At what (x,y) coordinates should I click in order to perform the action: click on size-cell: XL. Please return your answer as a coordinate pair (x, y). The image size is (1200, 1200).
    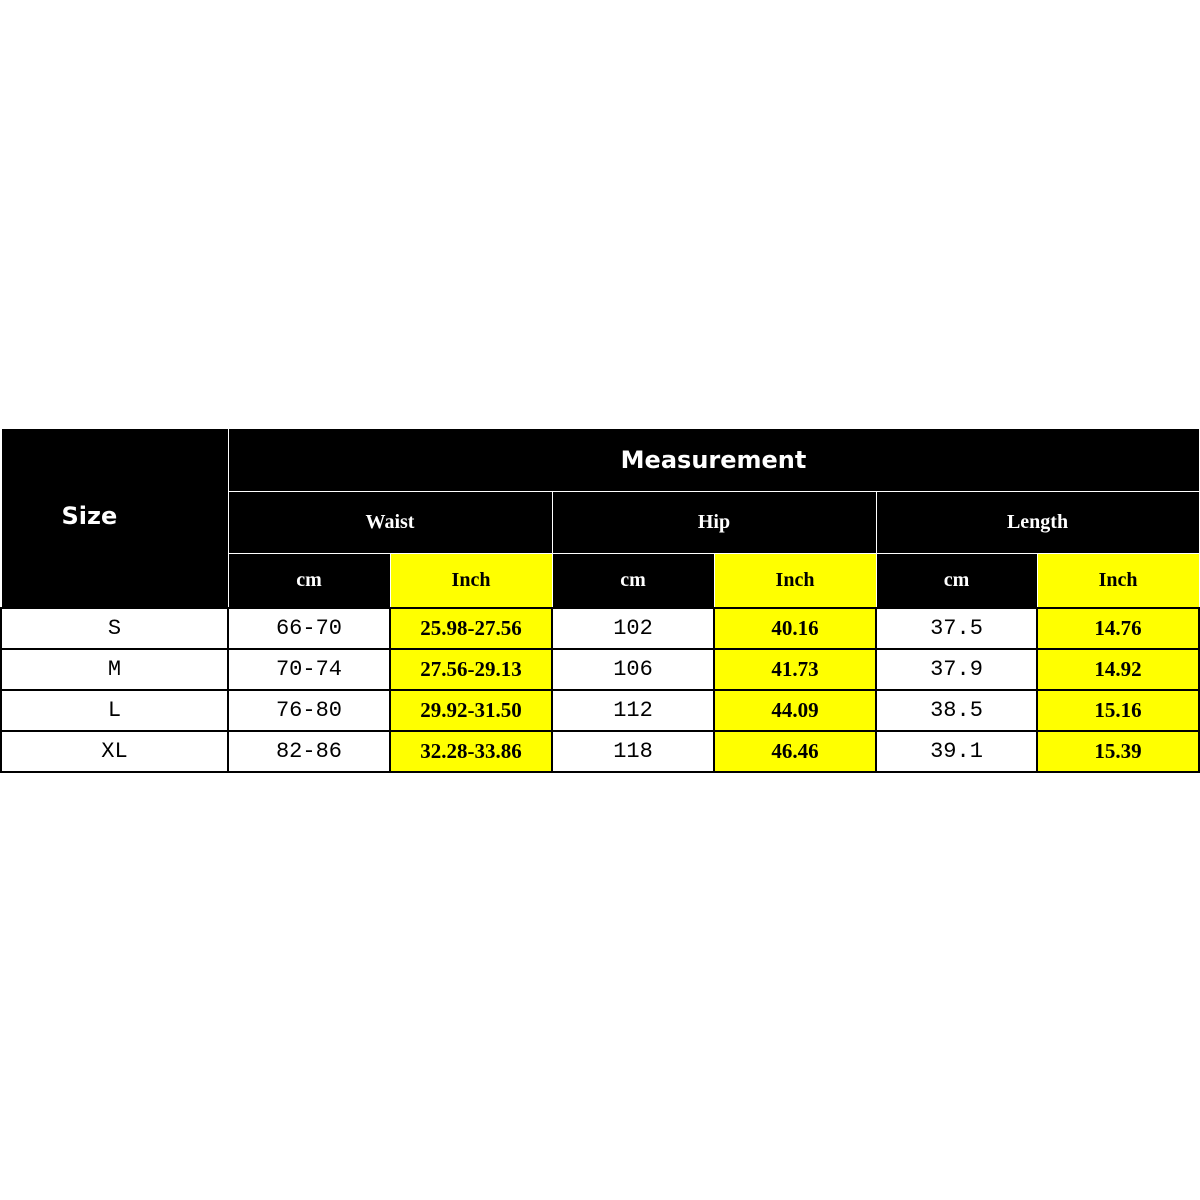
    Looking at the image, I should click on (114, 751).